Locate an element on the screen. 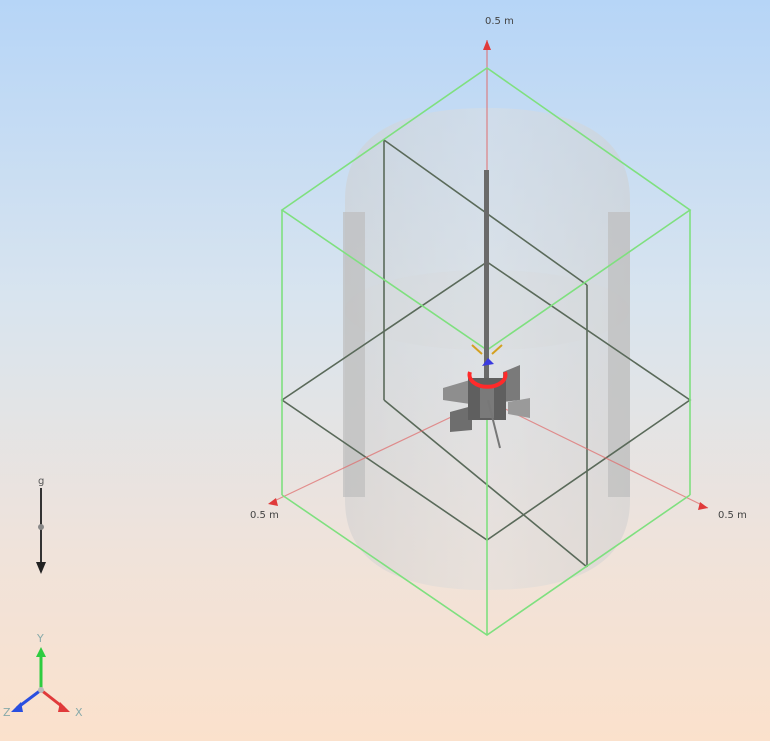 Image resolution: width=770 pixels, height=741 pixels. triad-label-z: Z is located at coordinates (7, 712).